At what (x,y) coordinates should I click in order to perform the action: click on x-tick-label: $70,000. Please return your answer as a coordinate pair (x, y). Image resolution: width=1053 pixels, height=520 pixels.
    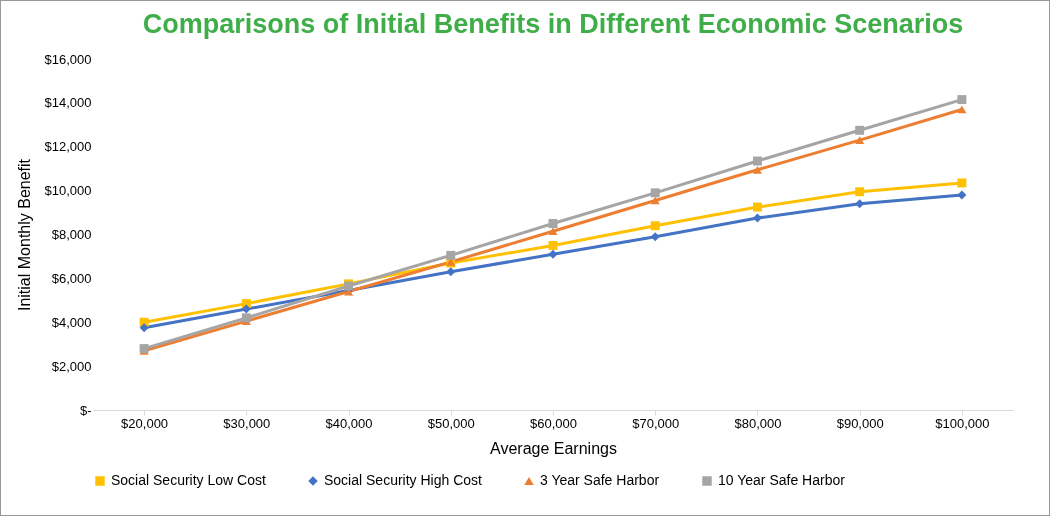
    Looking at the image, I should click on (656, 423).